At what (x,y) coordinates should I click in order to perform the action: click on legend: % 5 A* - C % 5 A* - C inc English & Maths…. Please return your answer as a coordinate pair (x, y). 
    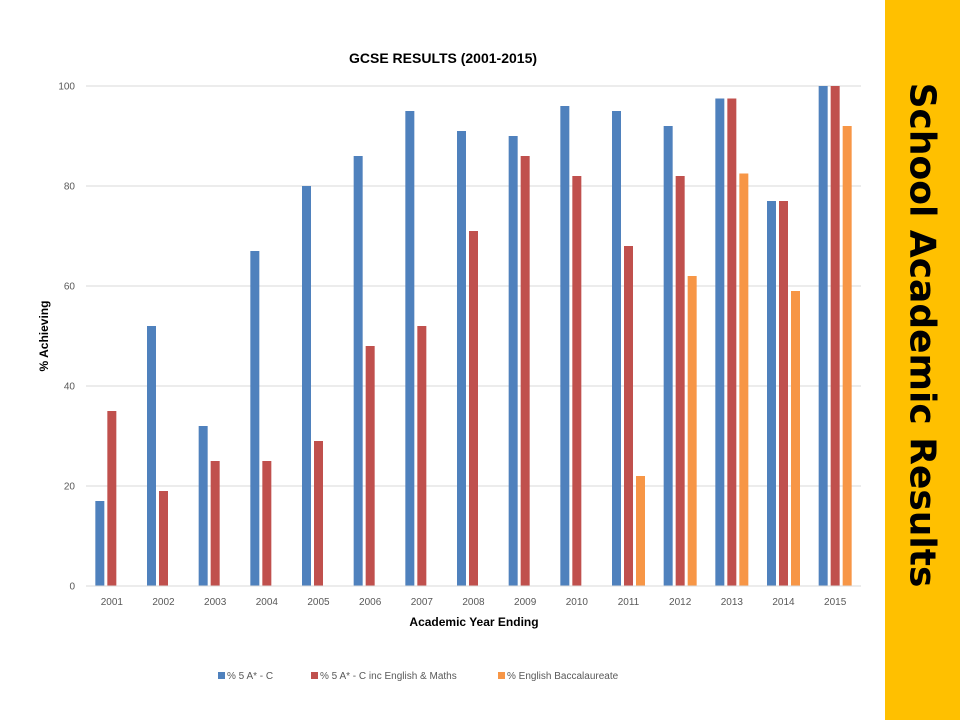
    Looking at the image, I should click on (418, 676).